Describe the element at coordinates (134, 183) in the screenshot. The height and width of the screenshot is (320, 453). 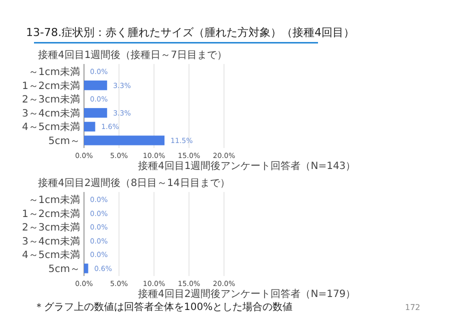
I see `chart-title: 接種4回目2週間後（8日目～14日目まで）` at that location.